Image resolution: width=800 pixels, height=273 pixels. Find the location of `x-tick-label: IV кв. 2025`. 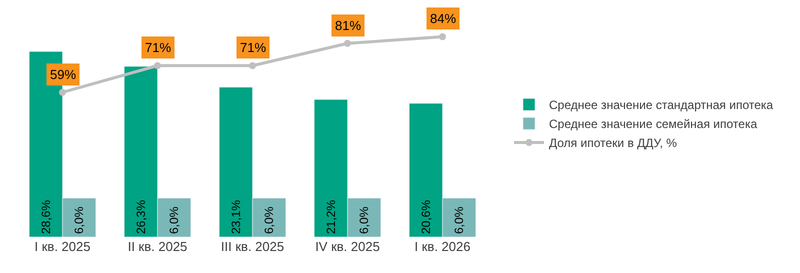

x-tick-label: IV кв. 2025 is located at coordinates (347, 246).